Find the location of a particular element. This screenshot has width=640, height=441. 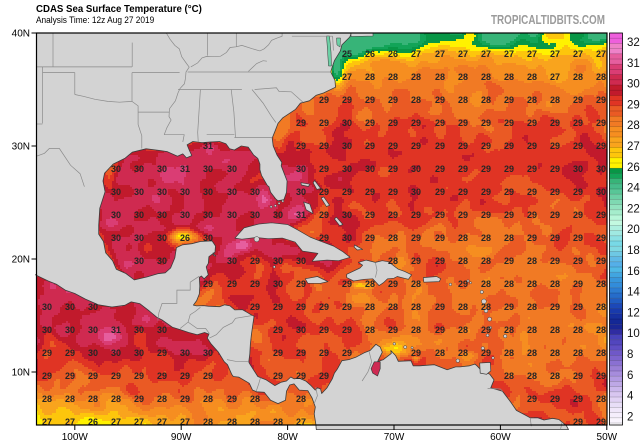

svg-text: 2 is located at coordinates (630, 417).